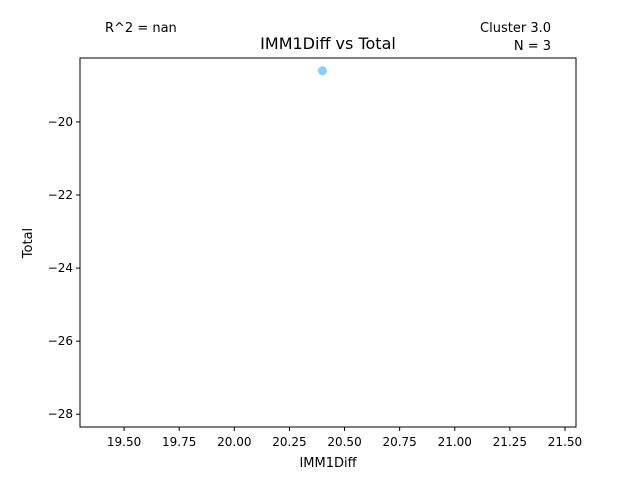  I want to click on y-axis: −20 −22 −24 −26 −28, so click(64, 268).